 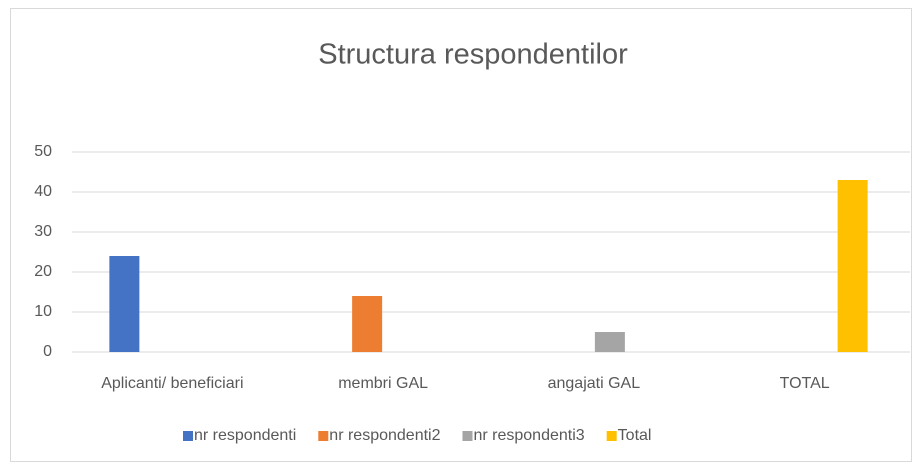 What do you see at coordinates (172, 383) in the screenshot?
I see `x-tick-label: Aplicanti/ beneficiari` at bounding box center [172, 383].